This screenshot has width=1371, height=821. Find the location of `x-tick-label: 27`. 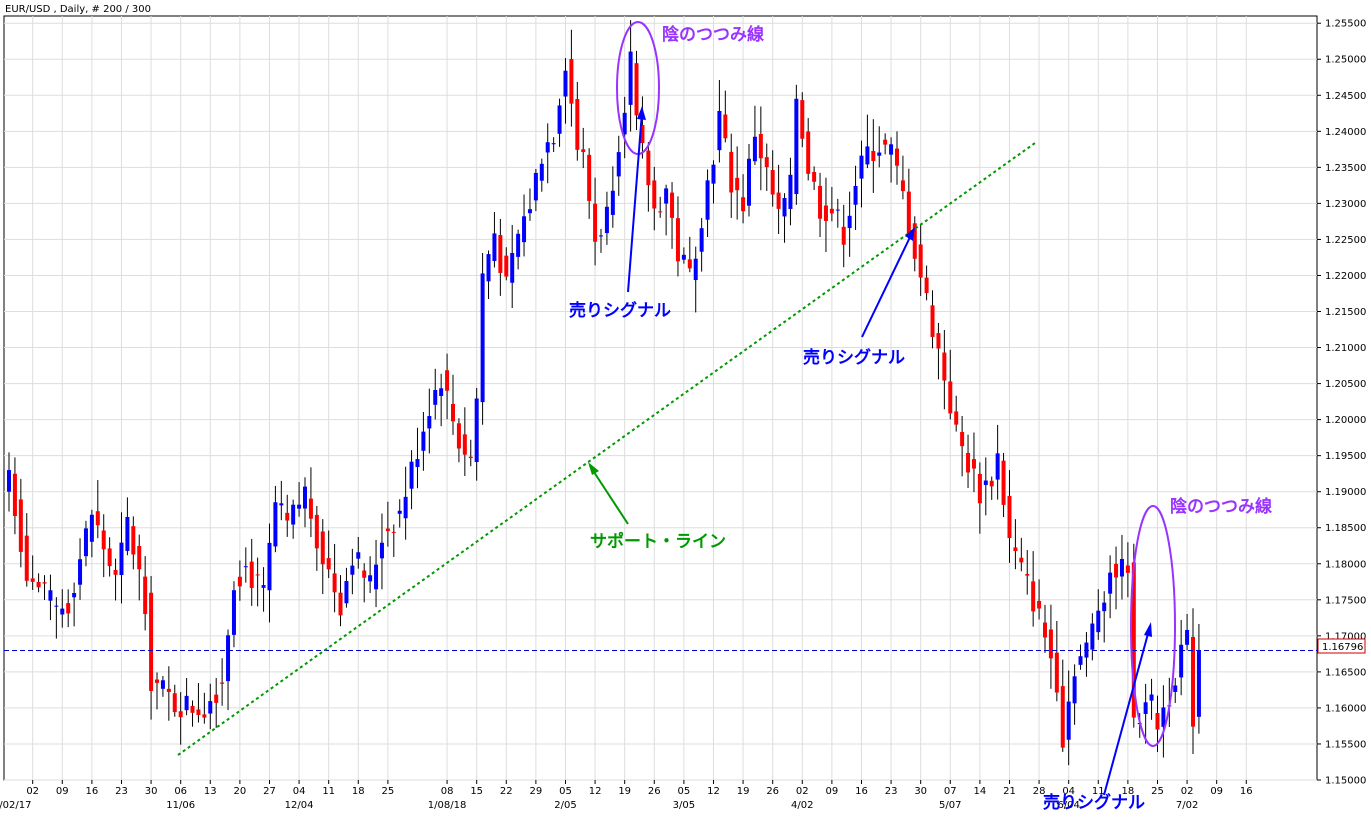

x-tick-label: 27 is located at coordinates (269, 791).